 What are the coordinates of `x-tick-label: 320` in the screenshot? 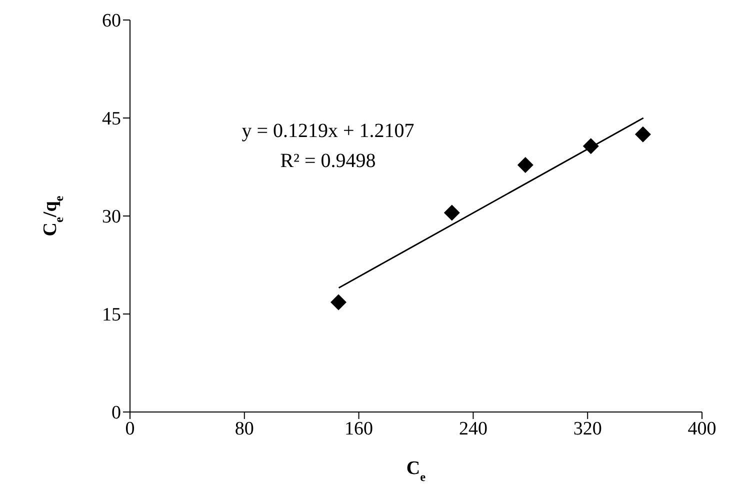 It's located at (587, 429).